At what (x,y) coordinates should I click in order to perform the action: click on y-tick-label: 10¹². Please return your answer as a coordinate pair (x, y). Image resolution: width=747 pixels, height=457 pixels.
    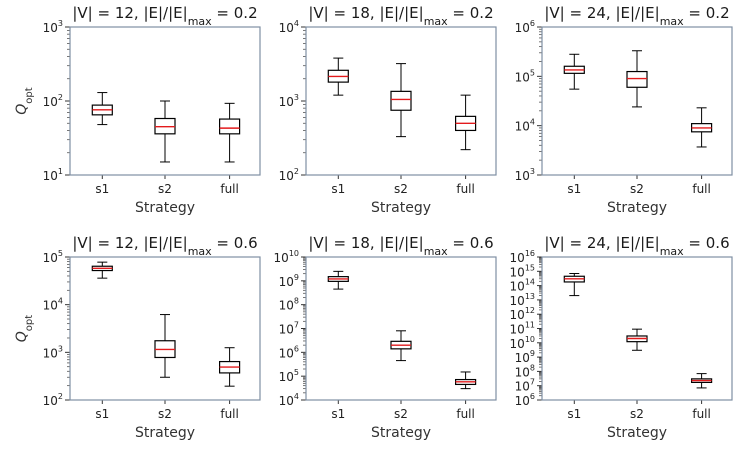
    Looking at the image, I should click on (522, 314).